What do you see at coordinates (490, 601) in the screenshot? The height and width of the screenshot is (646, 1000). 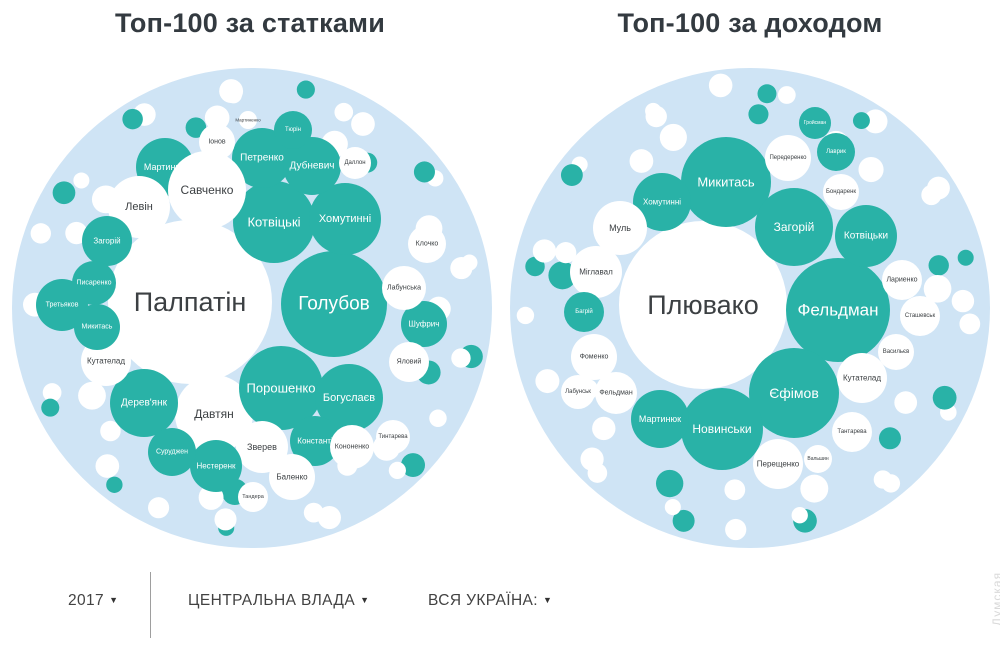 I see `region-filter-dropdown: ВСЯ УКРАЇНА: ▼` at bounding box center [490, 601].